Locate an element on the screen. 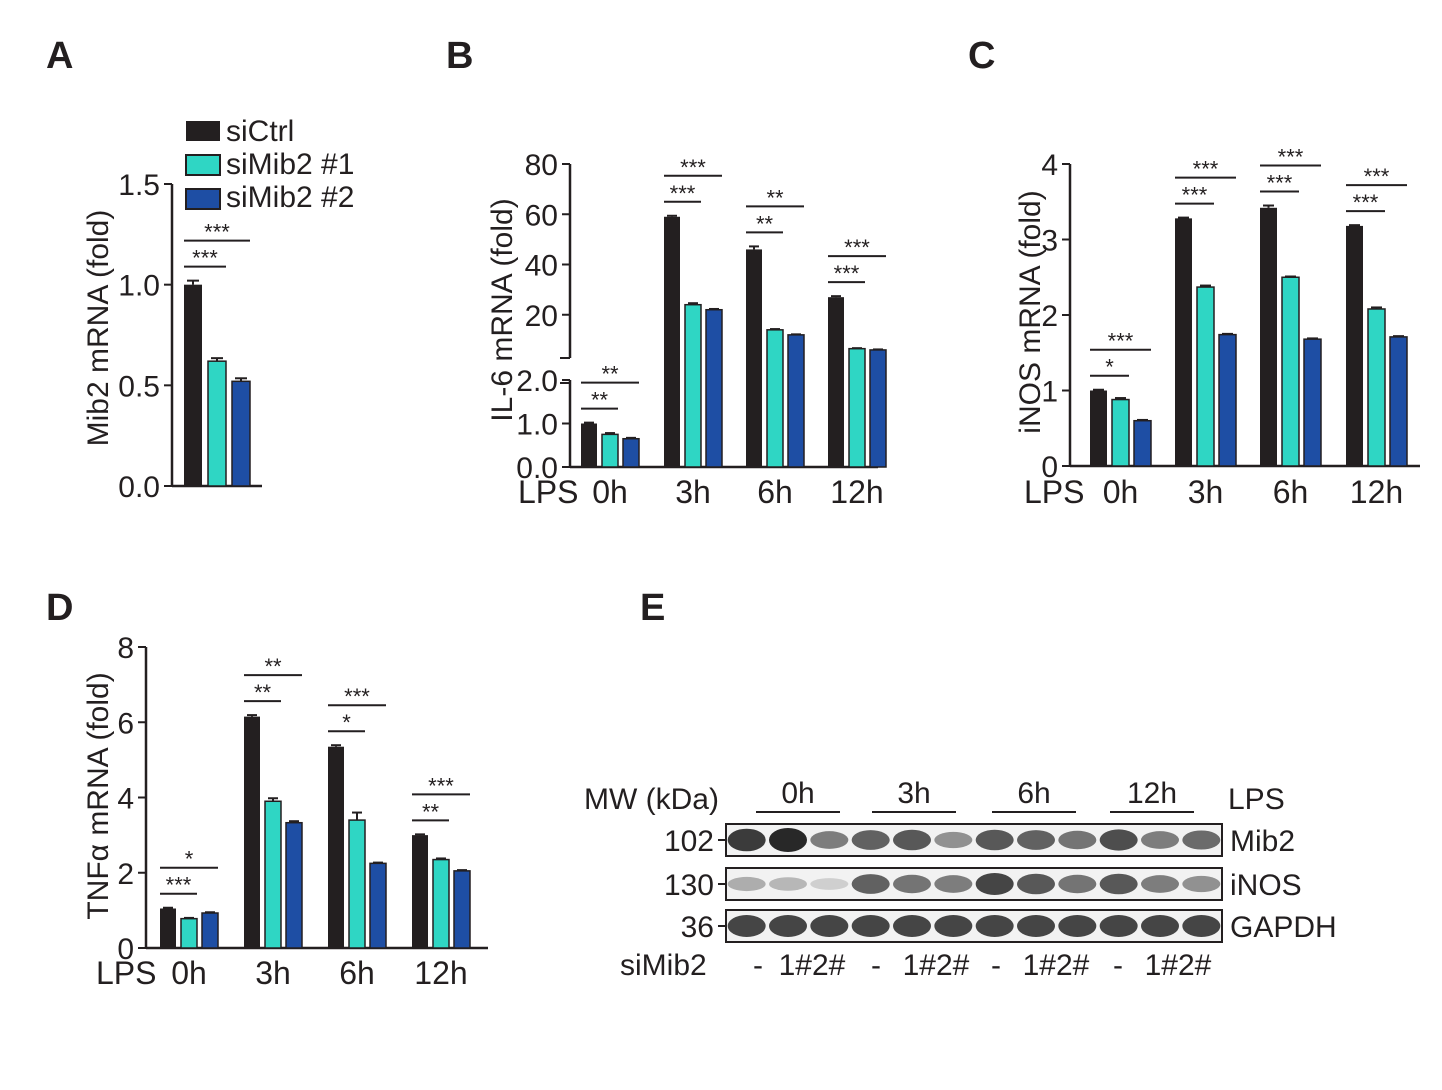 This screenshot has width=1442, height=1090. y-tick-label-a: 1.5 is located at coordinates (139, 185).